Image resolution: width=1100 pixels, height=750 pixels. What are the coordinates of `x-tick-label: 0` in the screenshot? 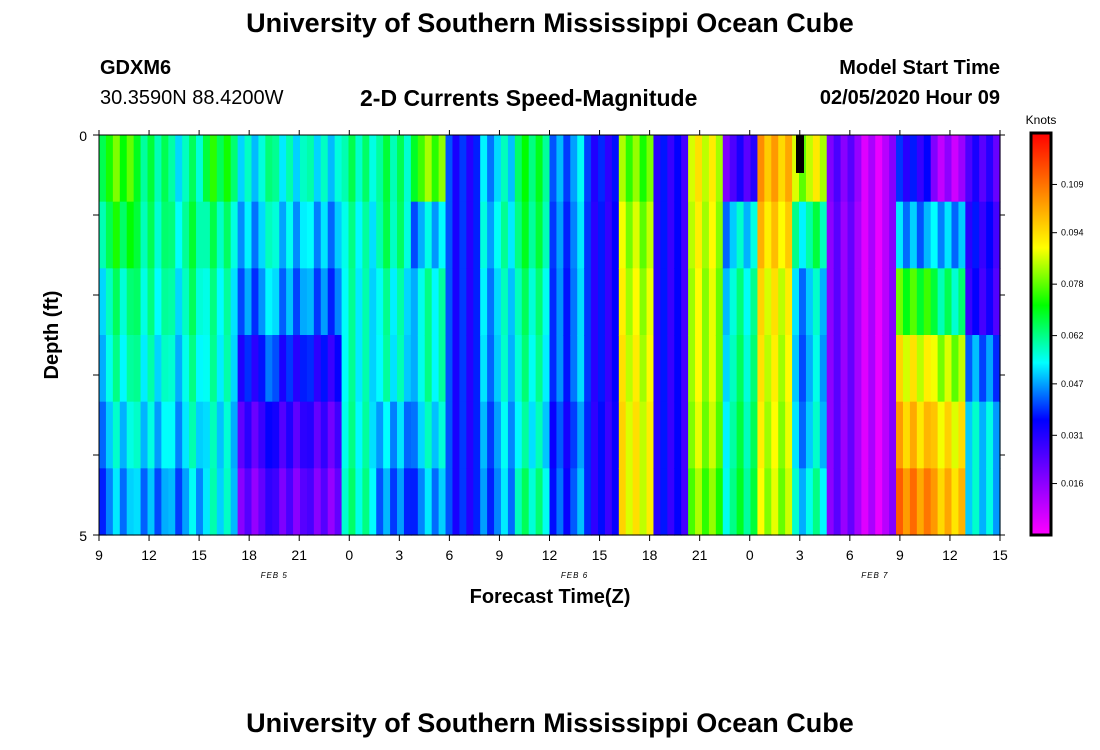 It's located at (349, 555).